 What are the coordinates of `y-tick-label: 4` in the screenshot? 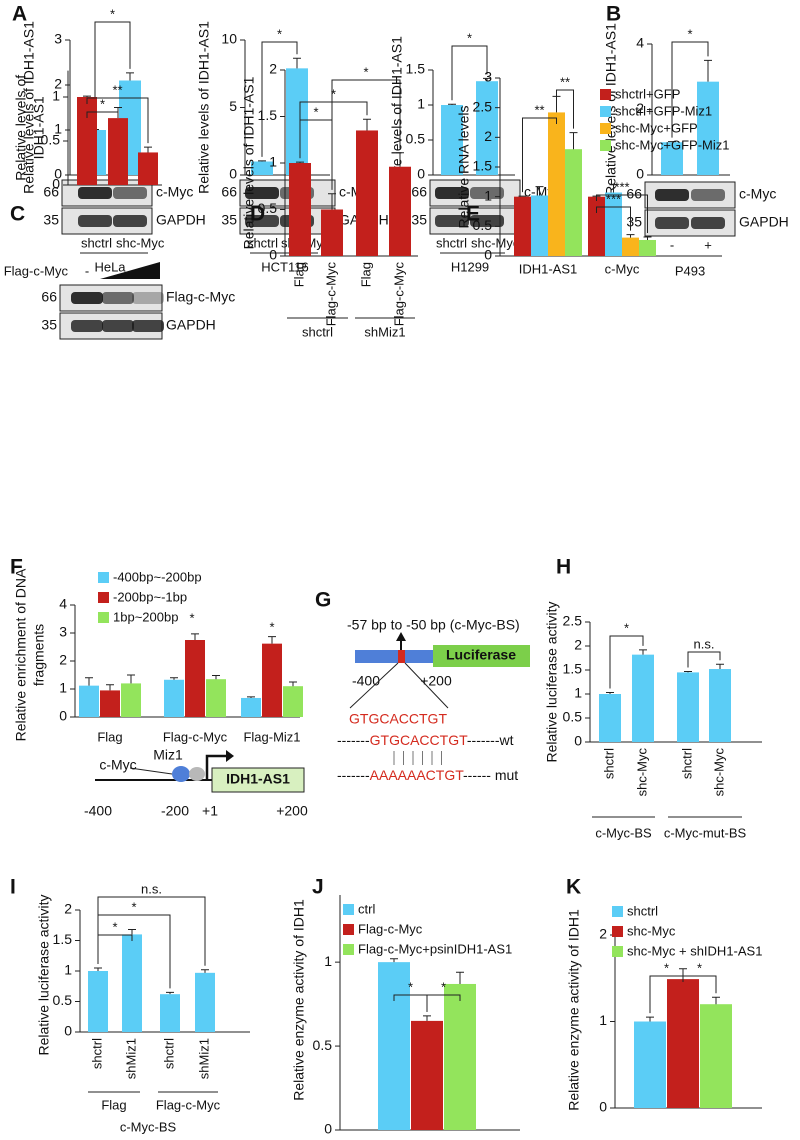 It's located at (640, 43).